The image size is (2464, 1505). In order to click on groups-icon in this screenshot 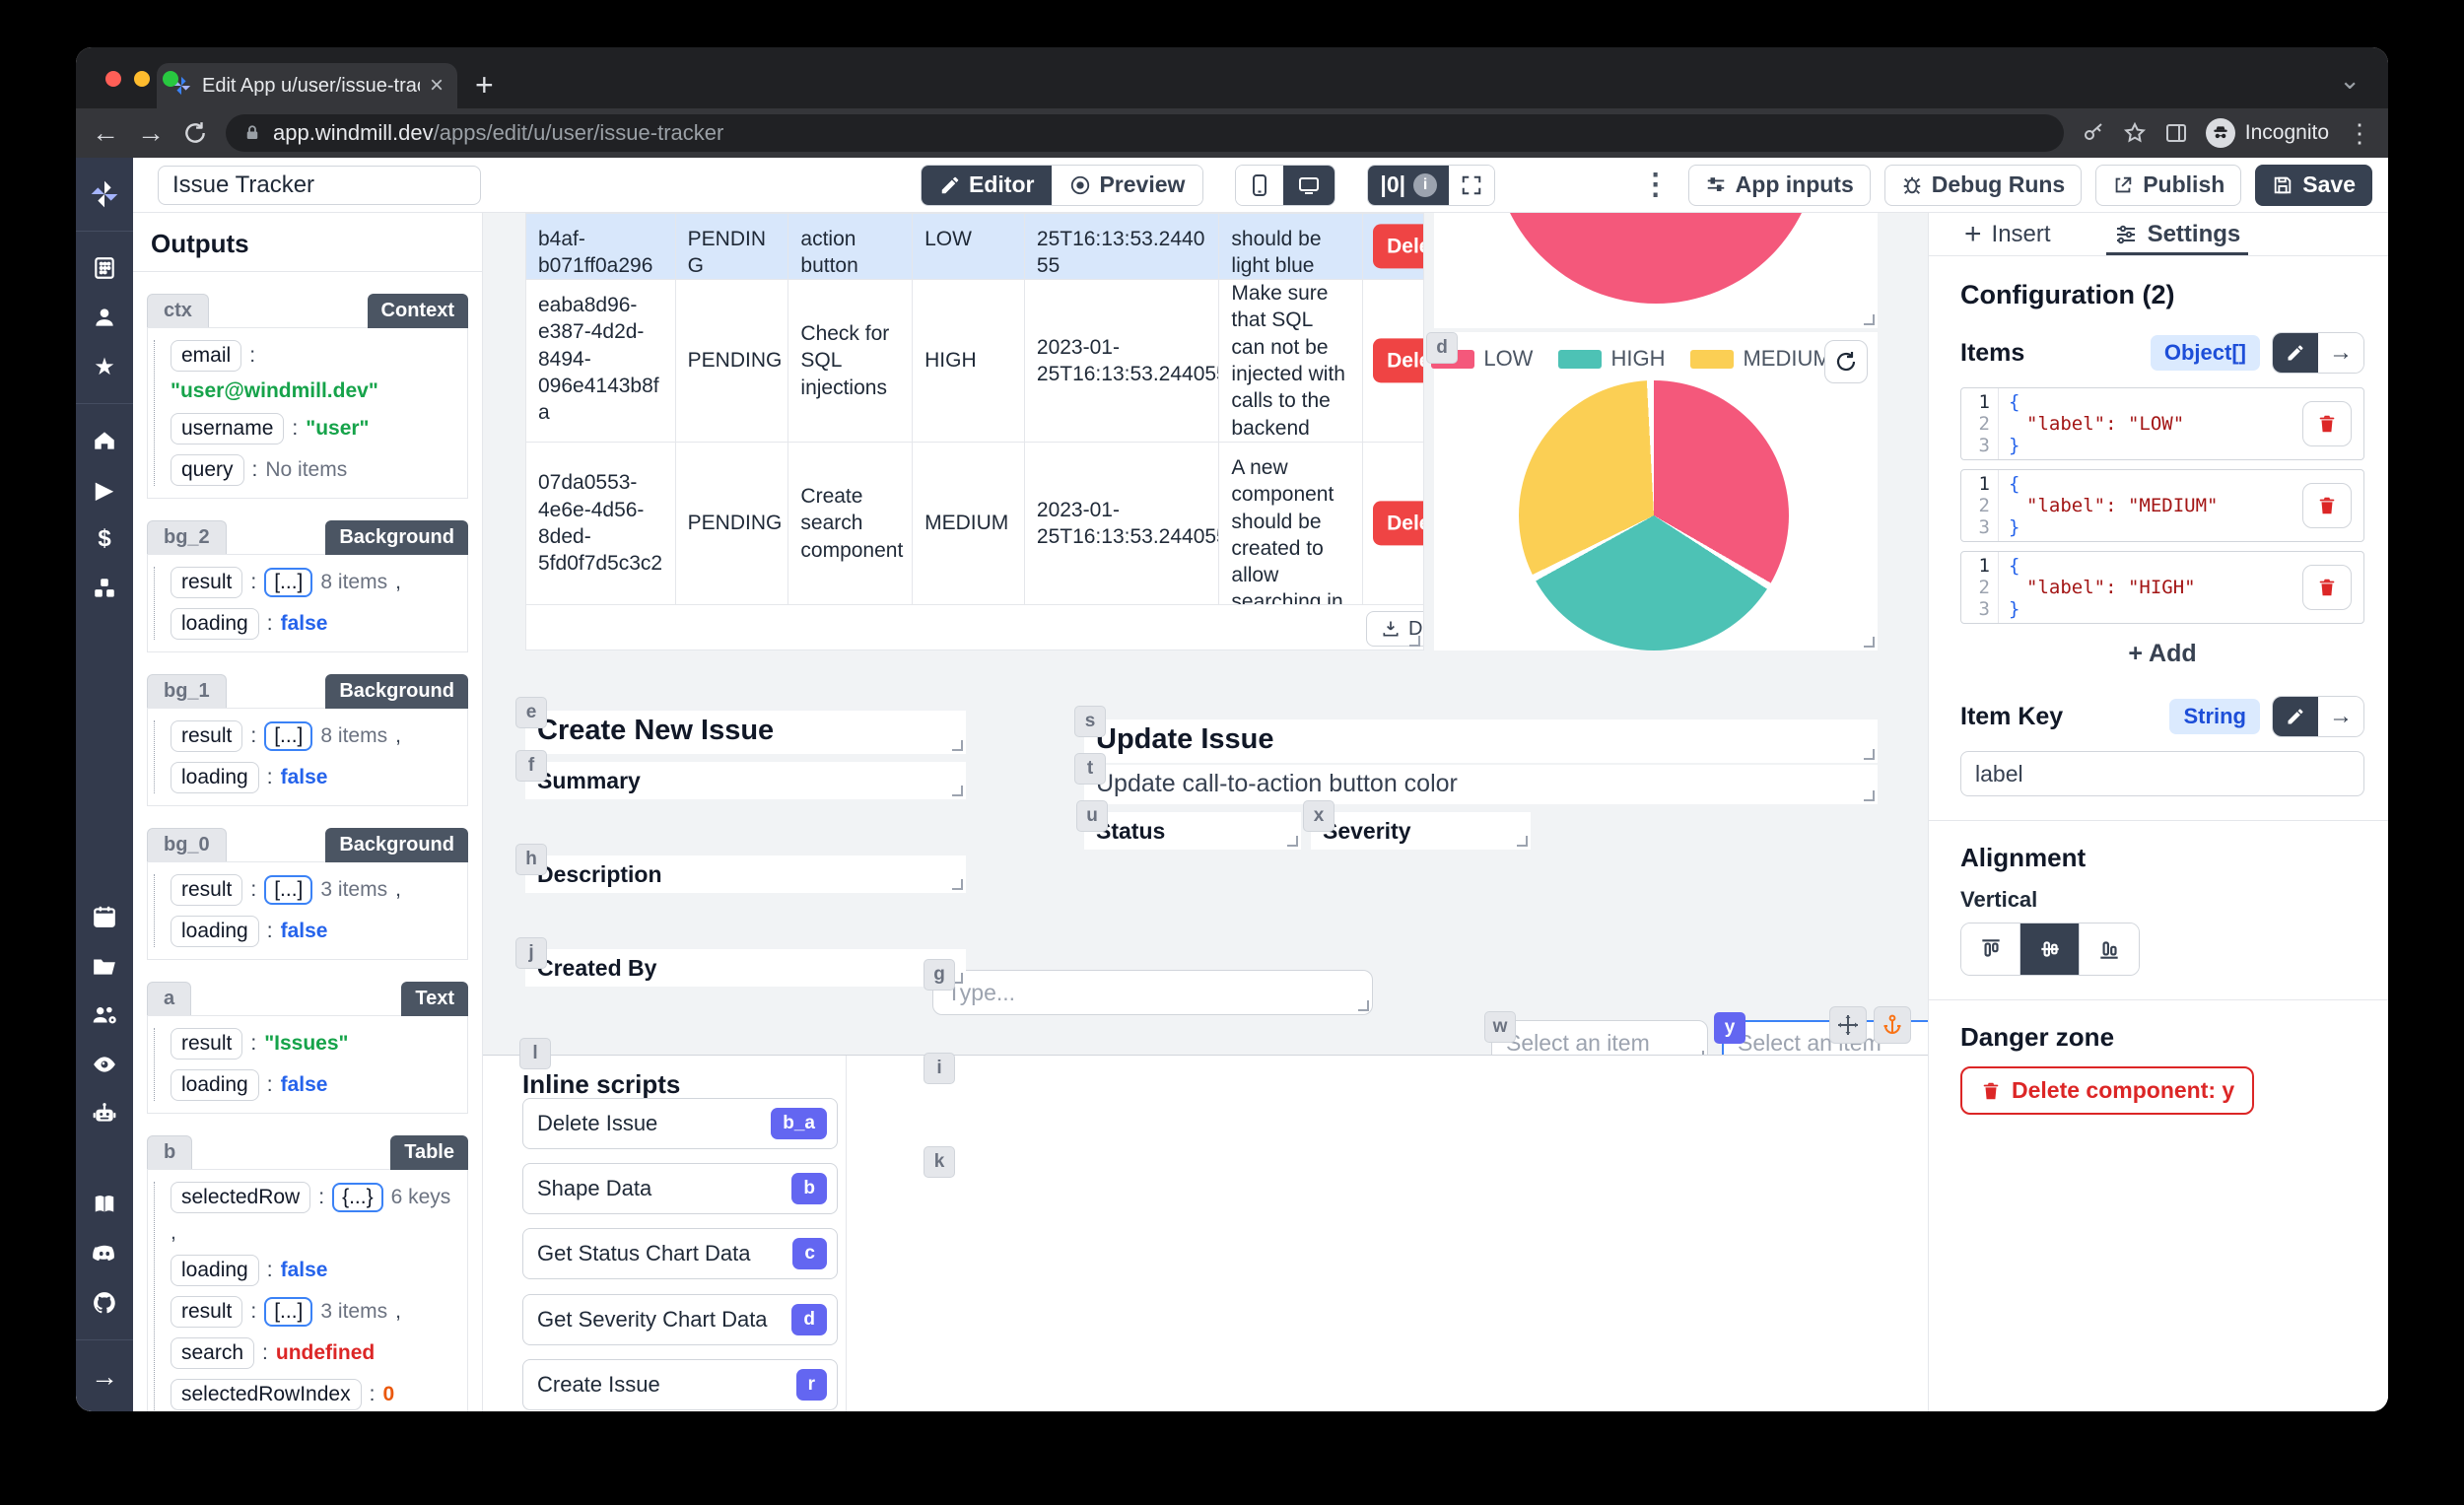, I will do `click(104, 1015)`.